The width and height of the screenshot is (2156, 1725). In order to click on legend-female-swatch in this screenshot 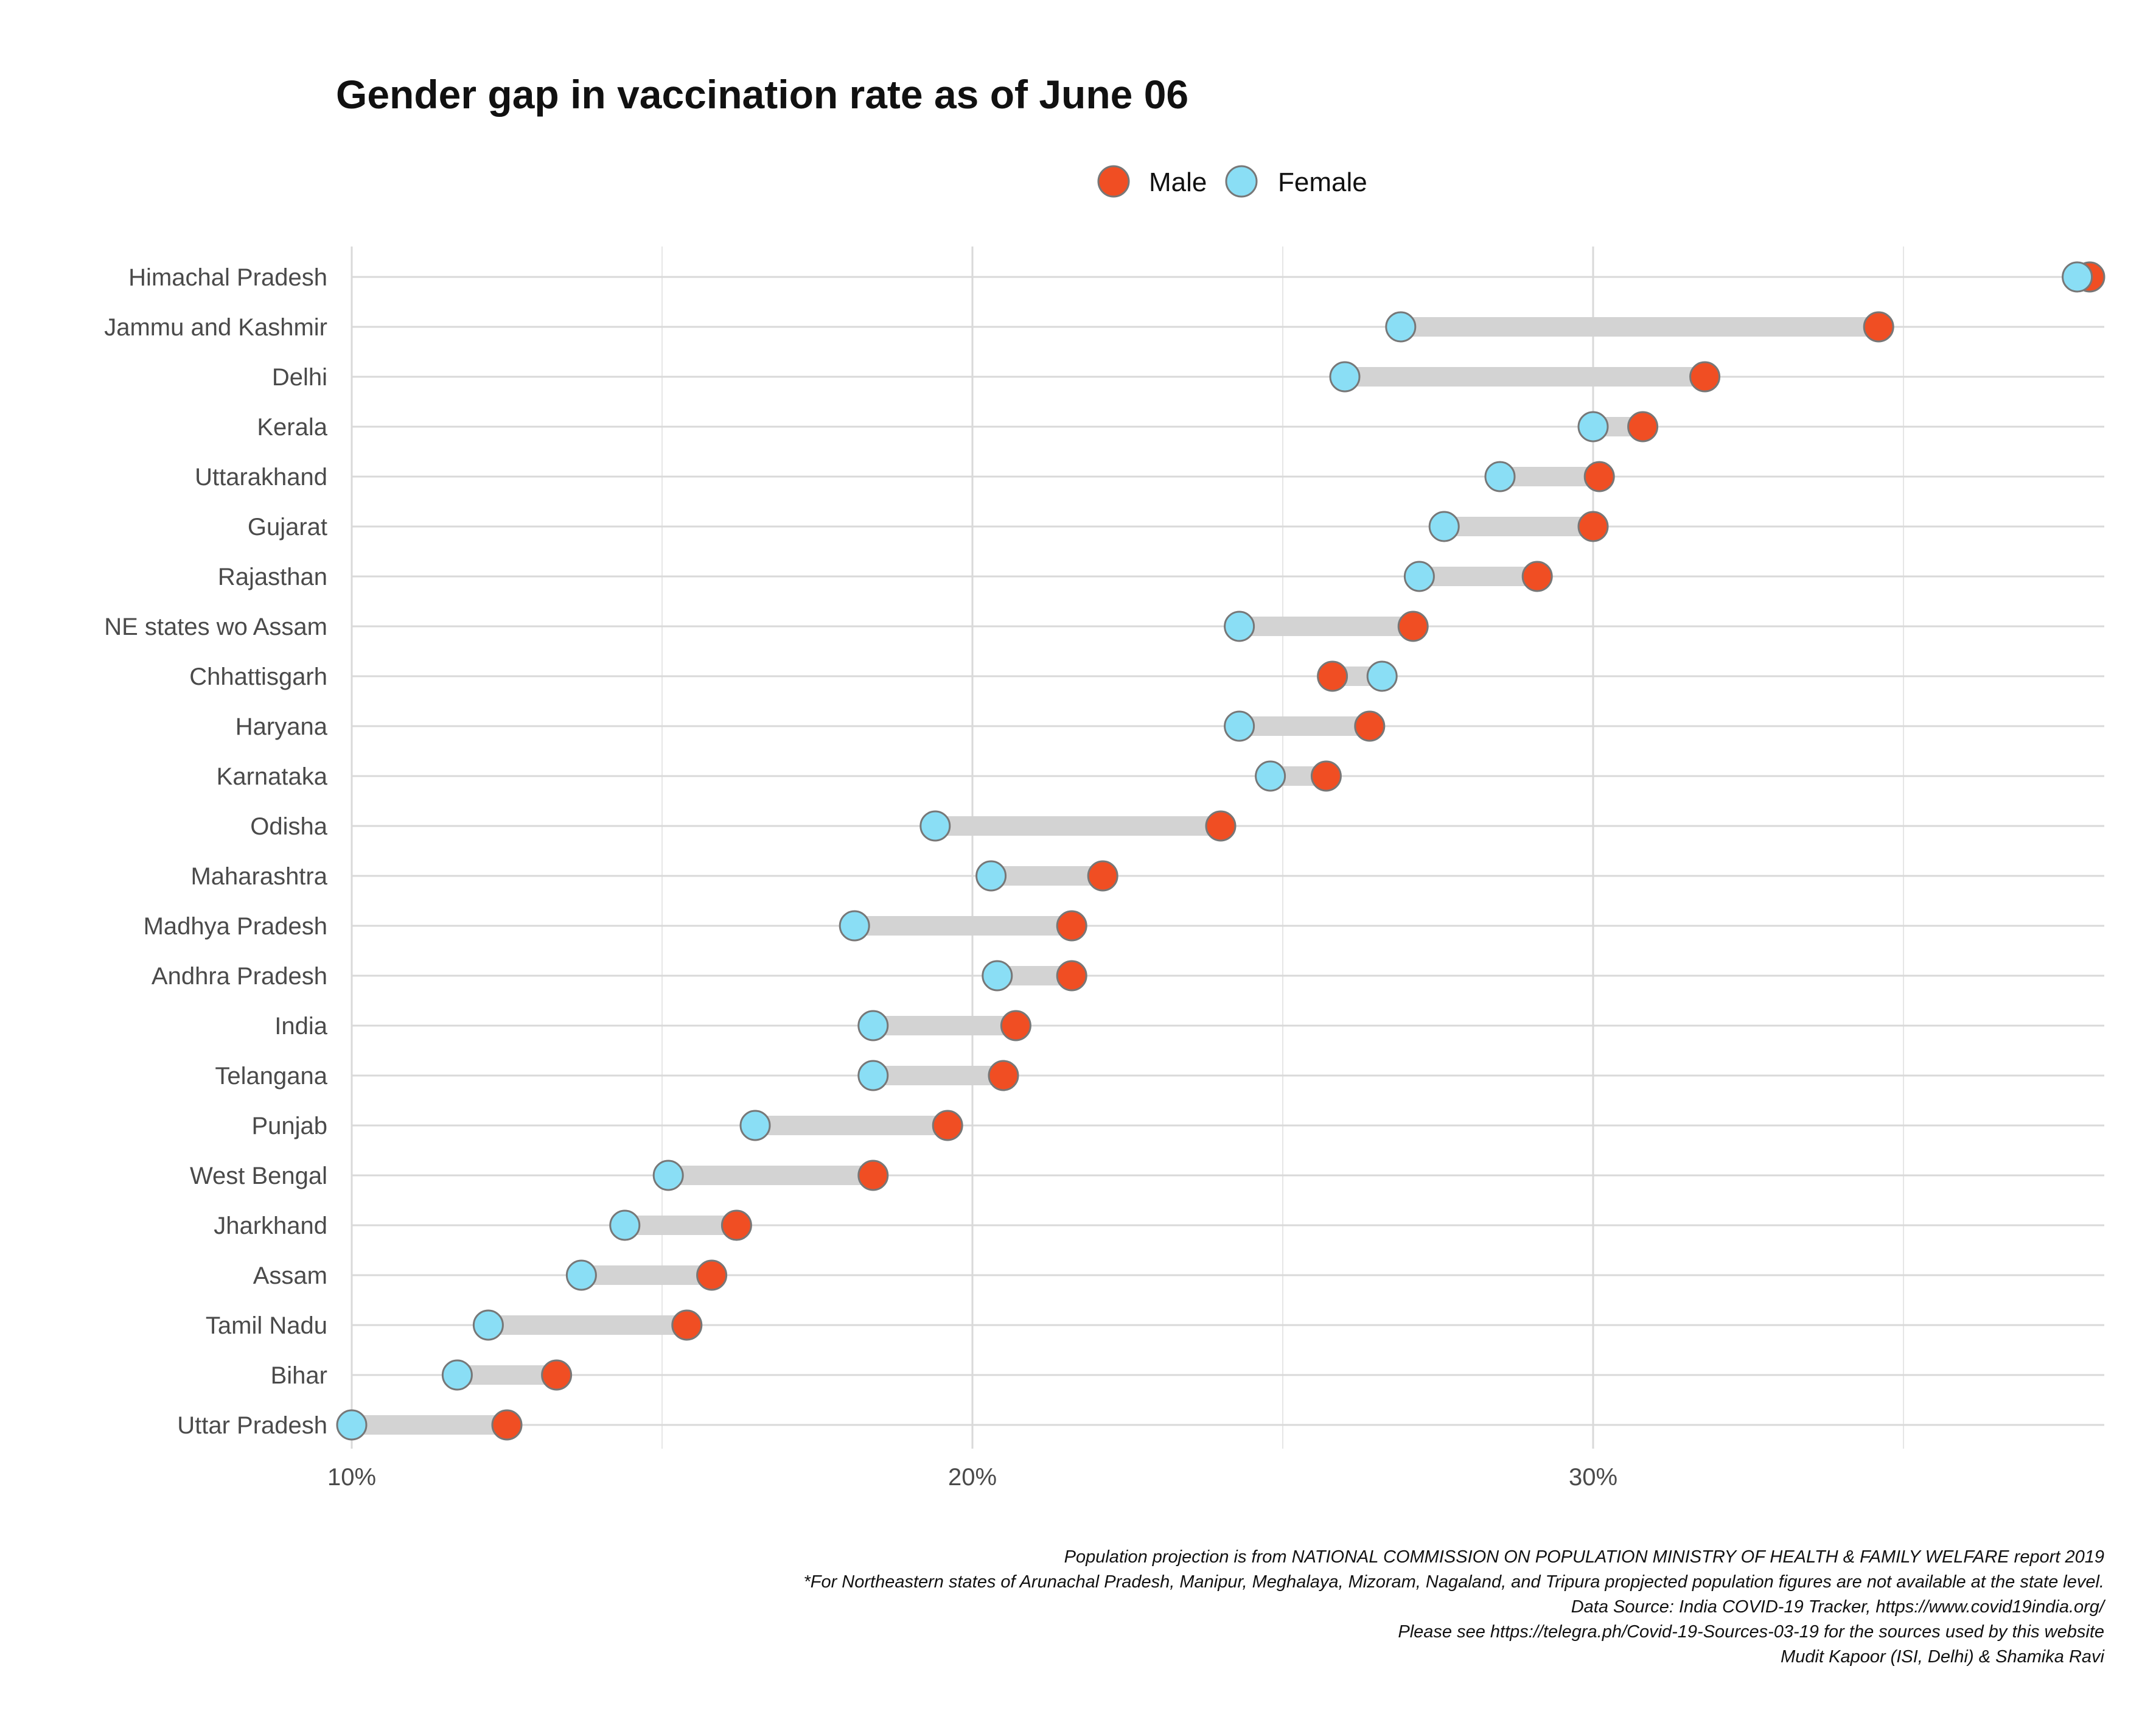, I will do `click(1242, 181)`.